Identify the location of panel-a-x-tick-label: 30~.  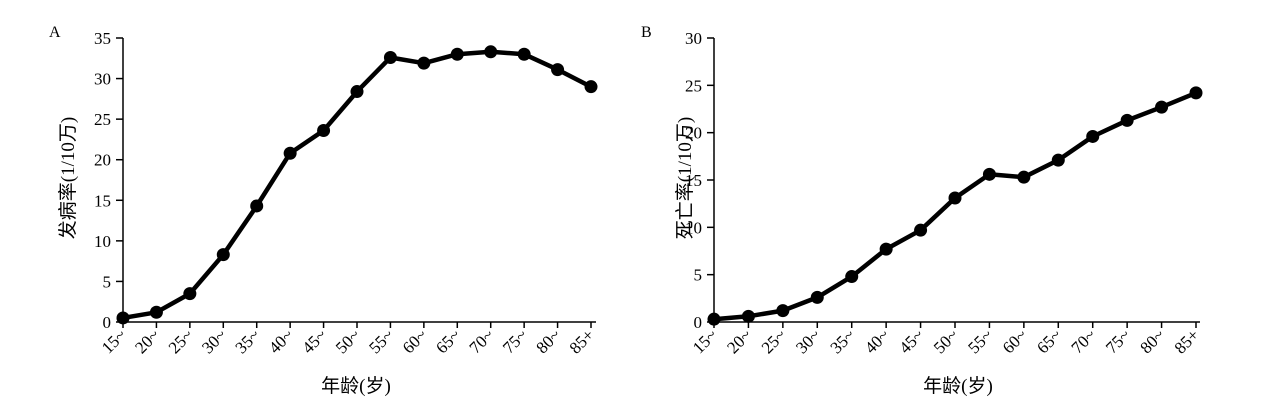
(214, 341).